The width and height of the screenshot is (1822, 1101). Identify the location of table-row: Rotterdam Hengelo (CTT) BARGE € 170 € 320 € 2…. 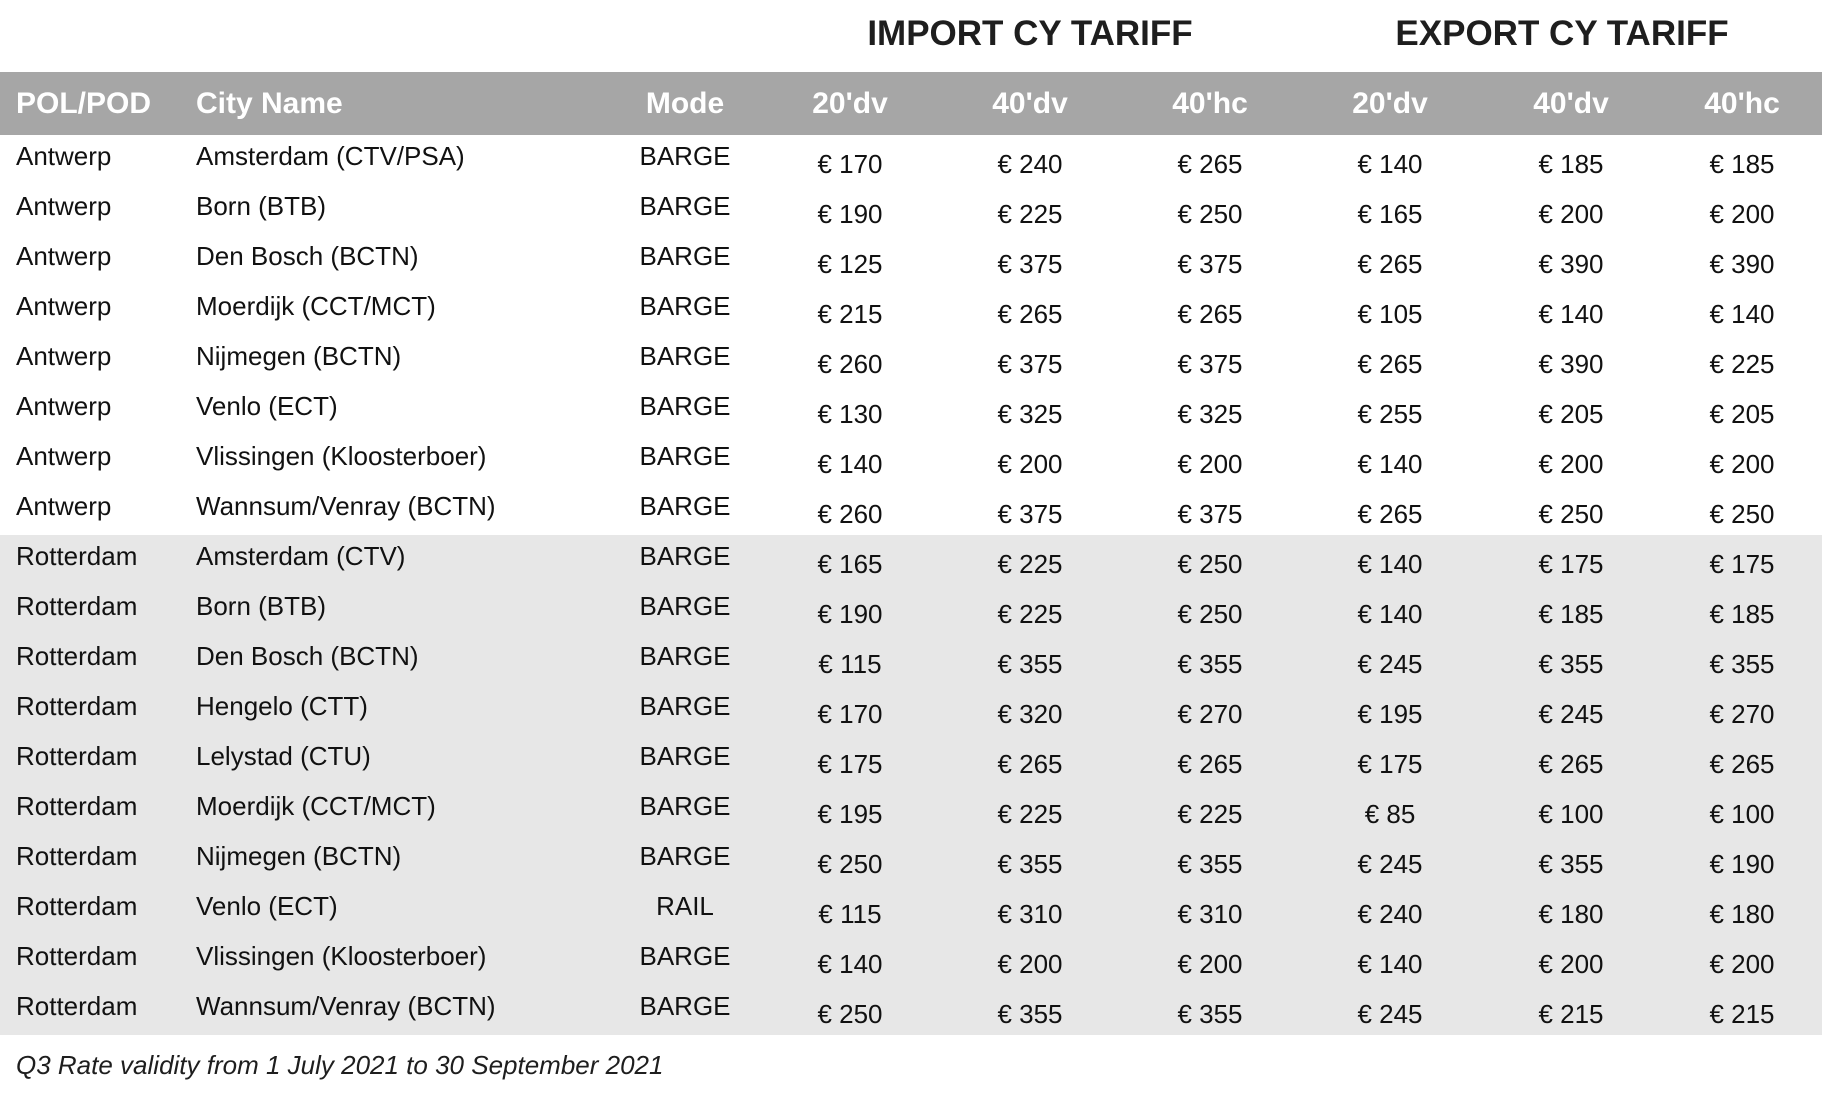
(911, 710).